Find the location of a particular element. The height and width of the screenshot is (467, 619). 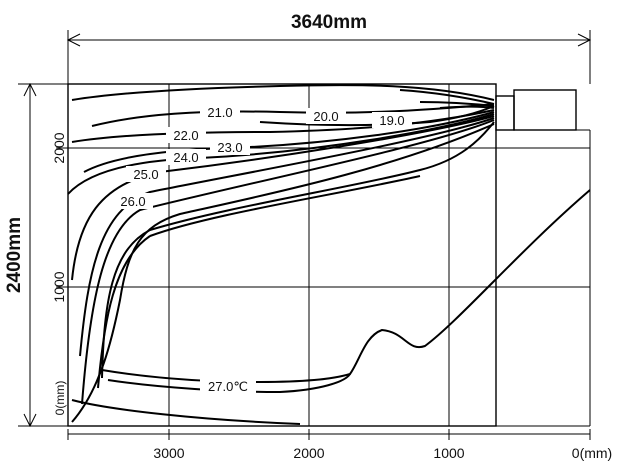

contour-label-24: 24.0 is located at coordinates (185, 157).